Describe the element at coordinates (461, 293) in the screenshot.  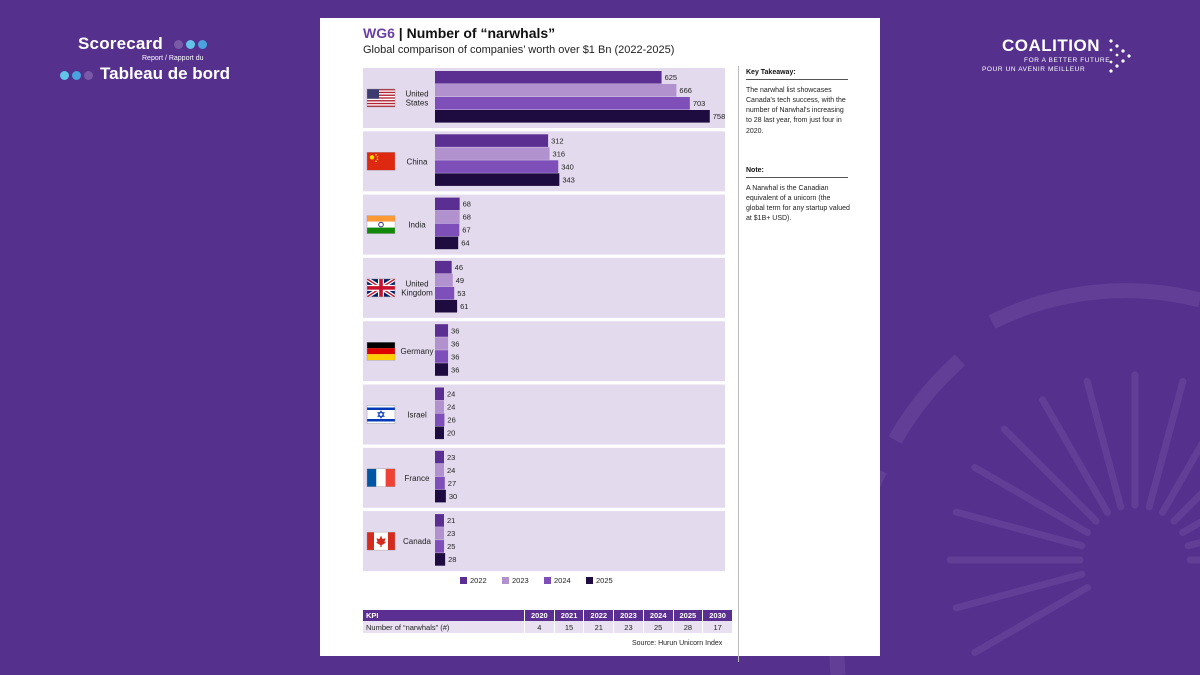
I see `data-label: 53` at that location.